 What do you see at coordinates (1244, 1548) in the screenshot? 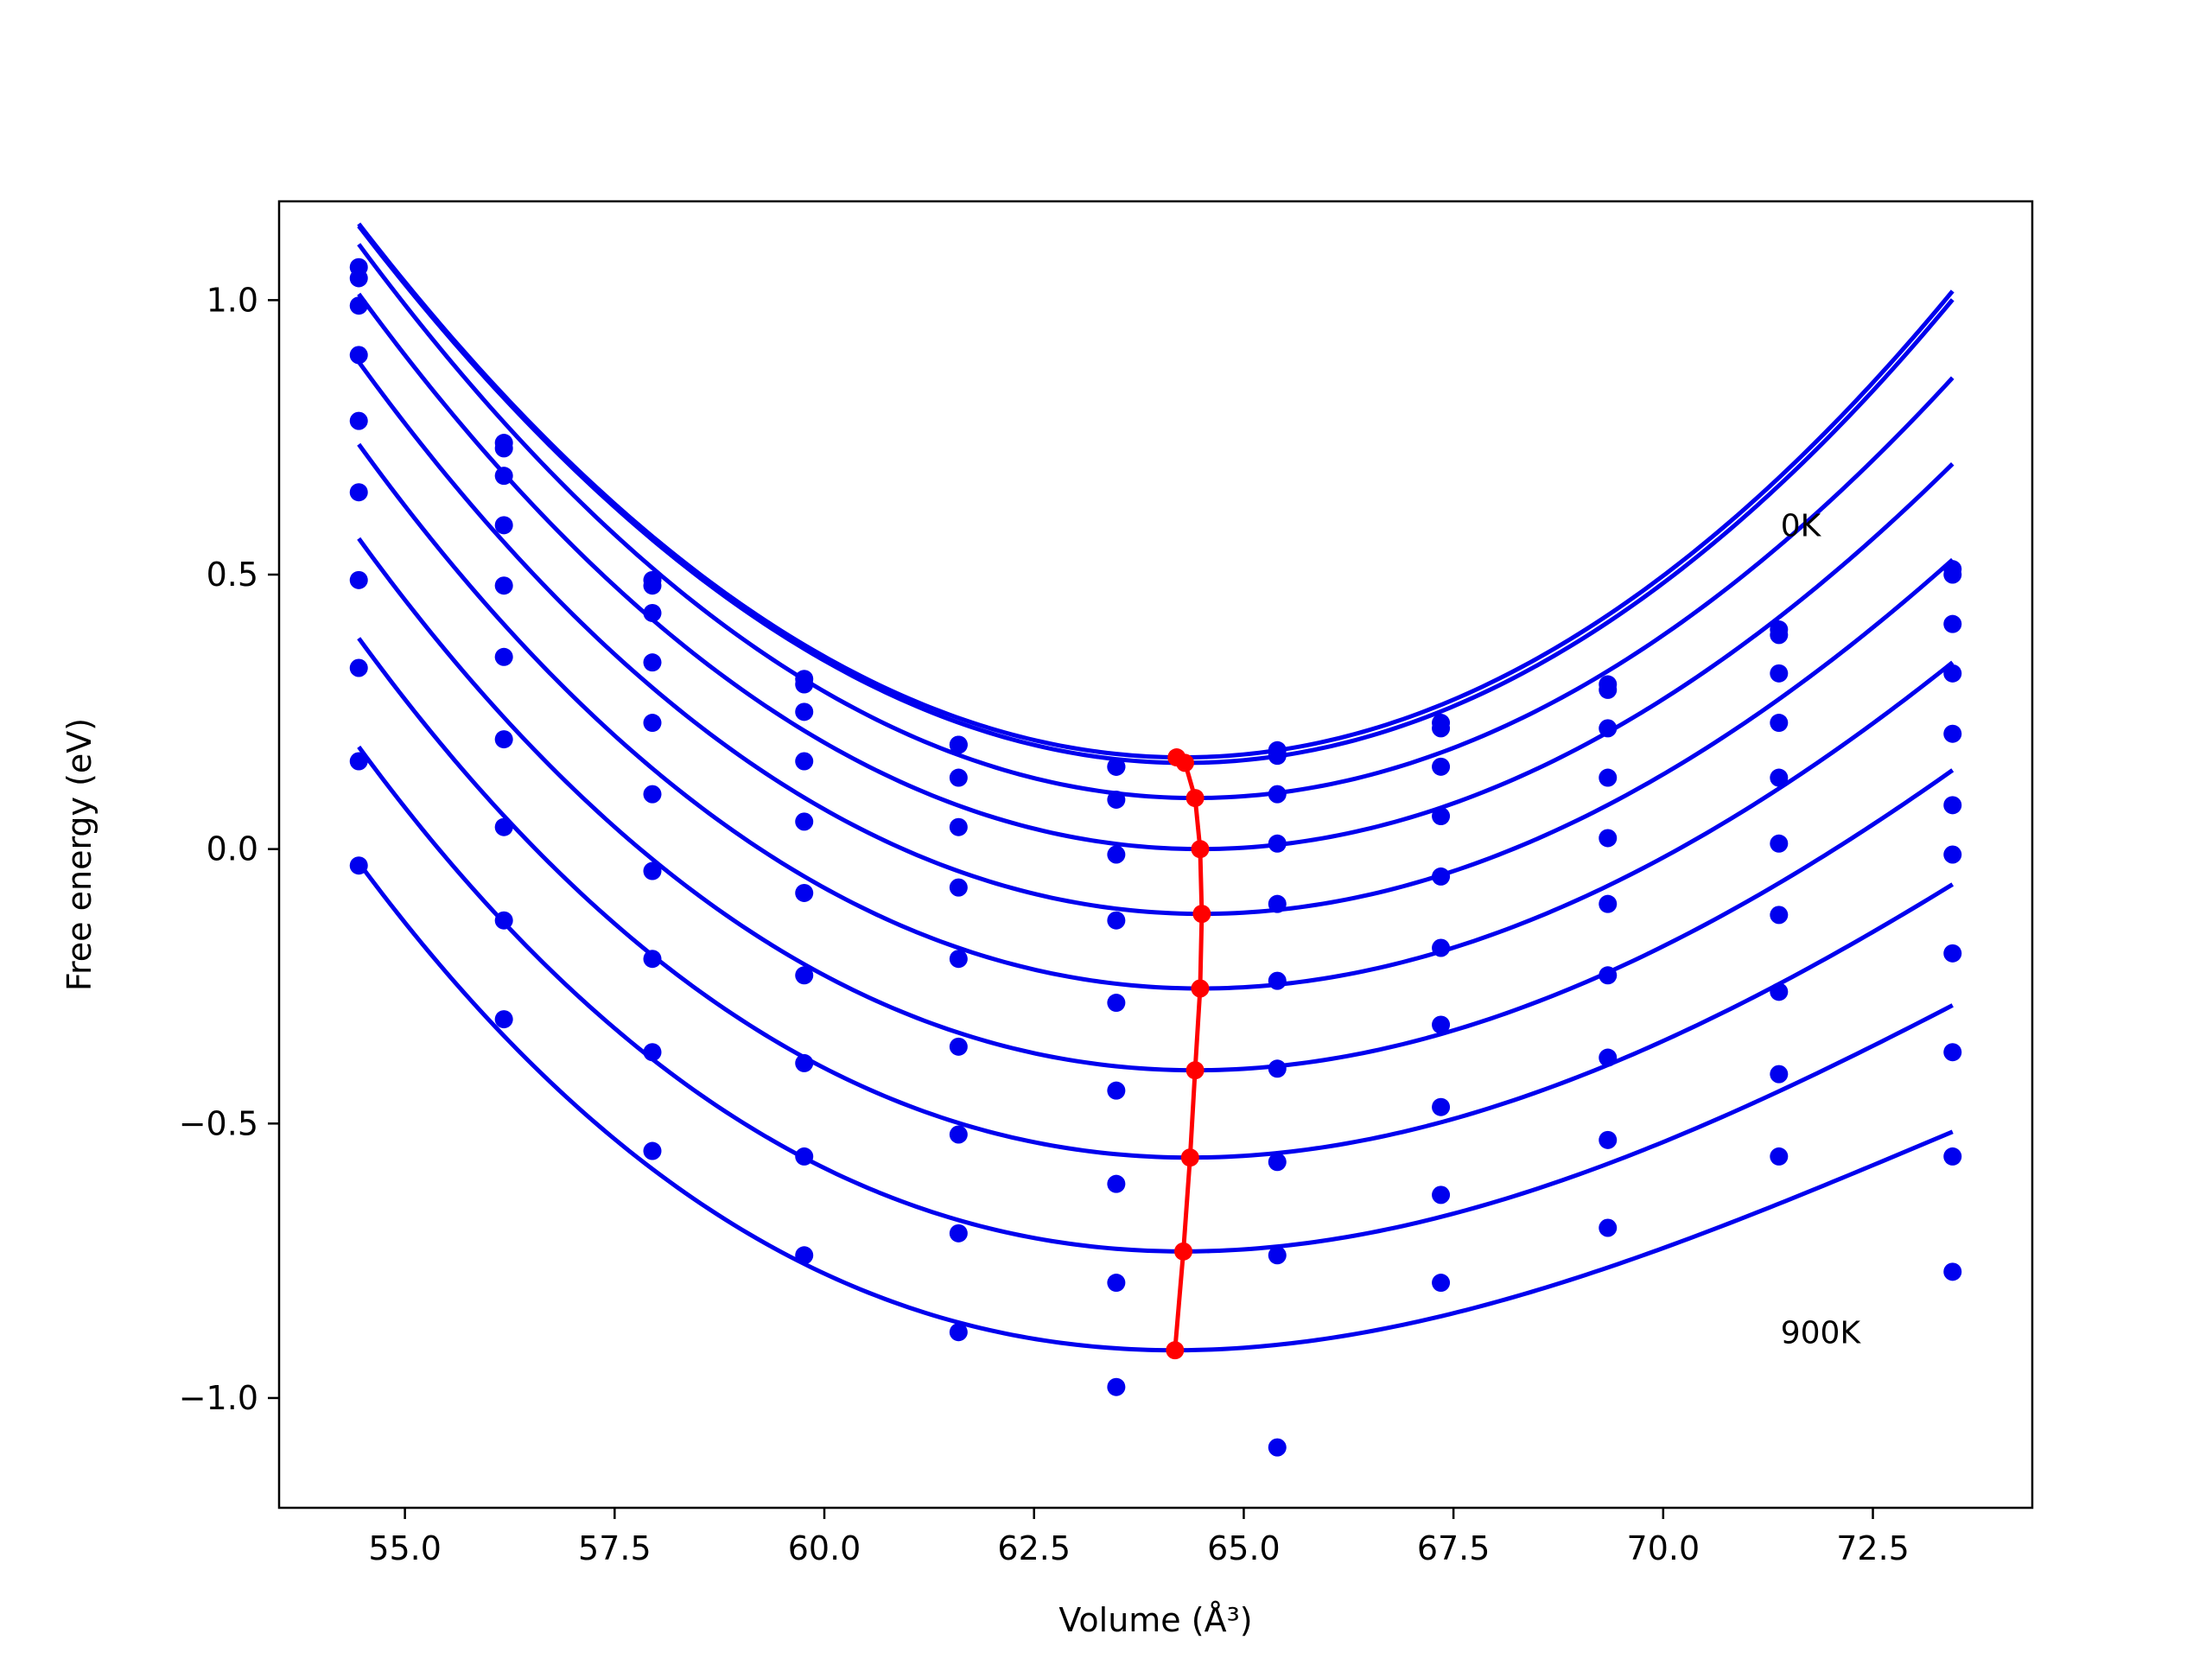
I see `x-tick-label: 65.0` at bounding box center [1244, 1548].